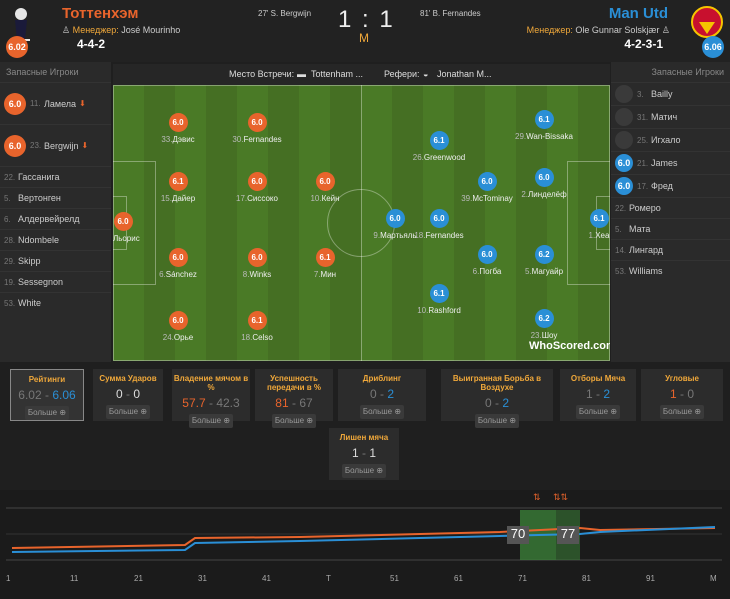 The height and width of the screenshot is (599, 730). What do you see at coordinates (624, 117) in the screenshot?
I see `player-rating-badge` at bounding box center [624, 117].